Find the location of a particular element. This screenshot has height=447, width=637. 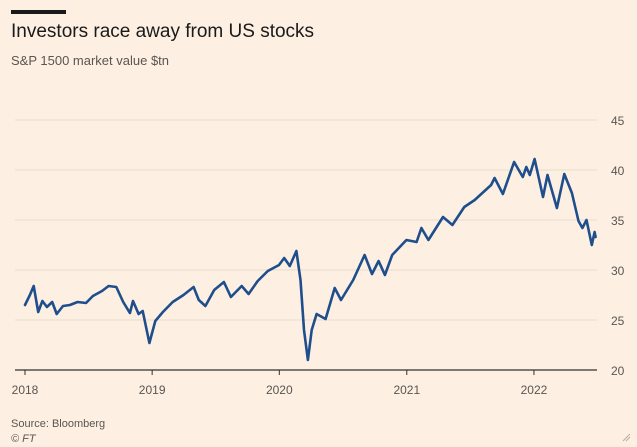

resize-handle-icon is located at coordinates (626, 437).